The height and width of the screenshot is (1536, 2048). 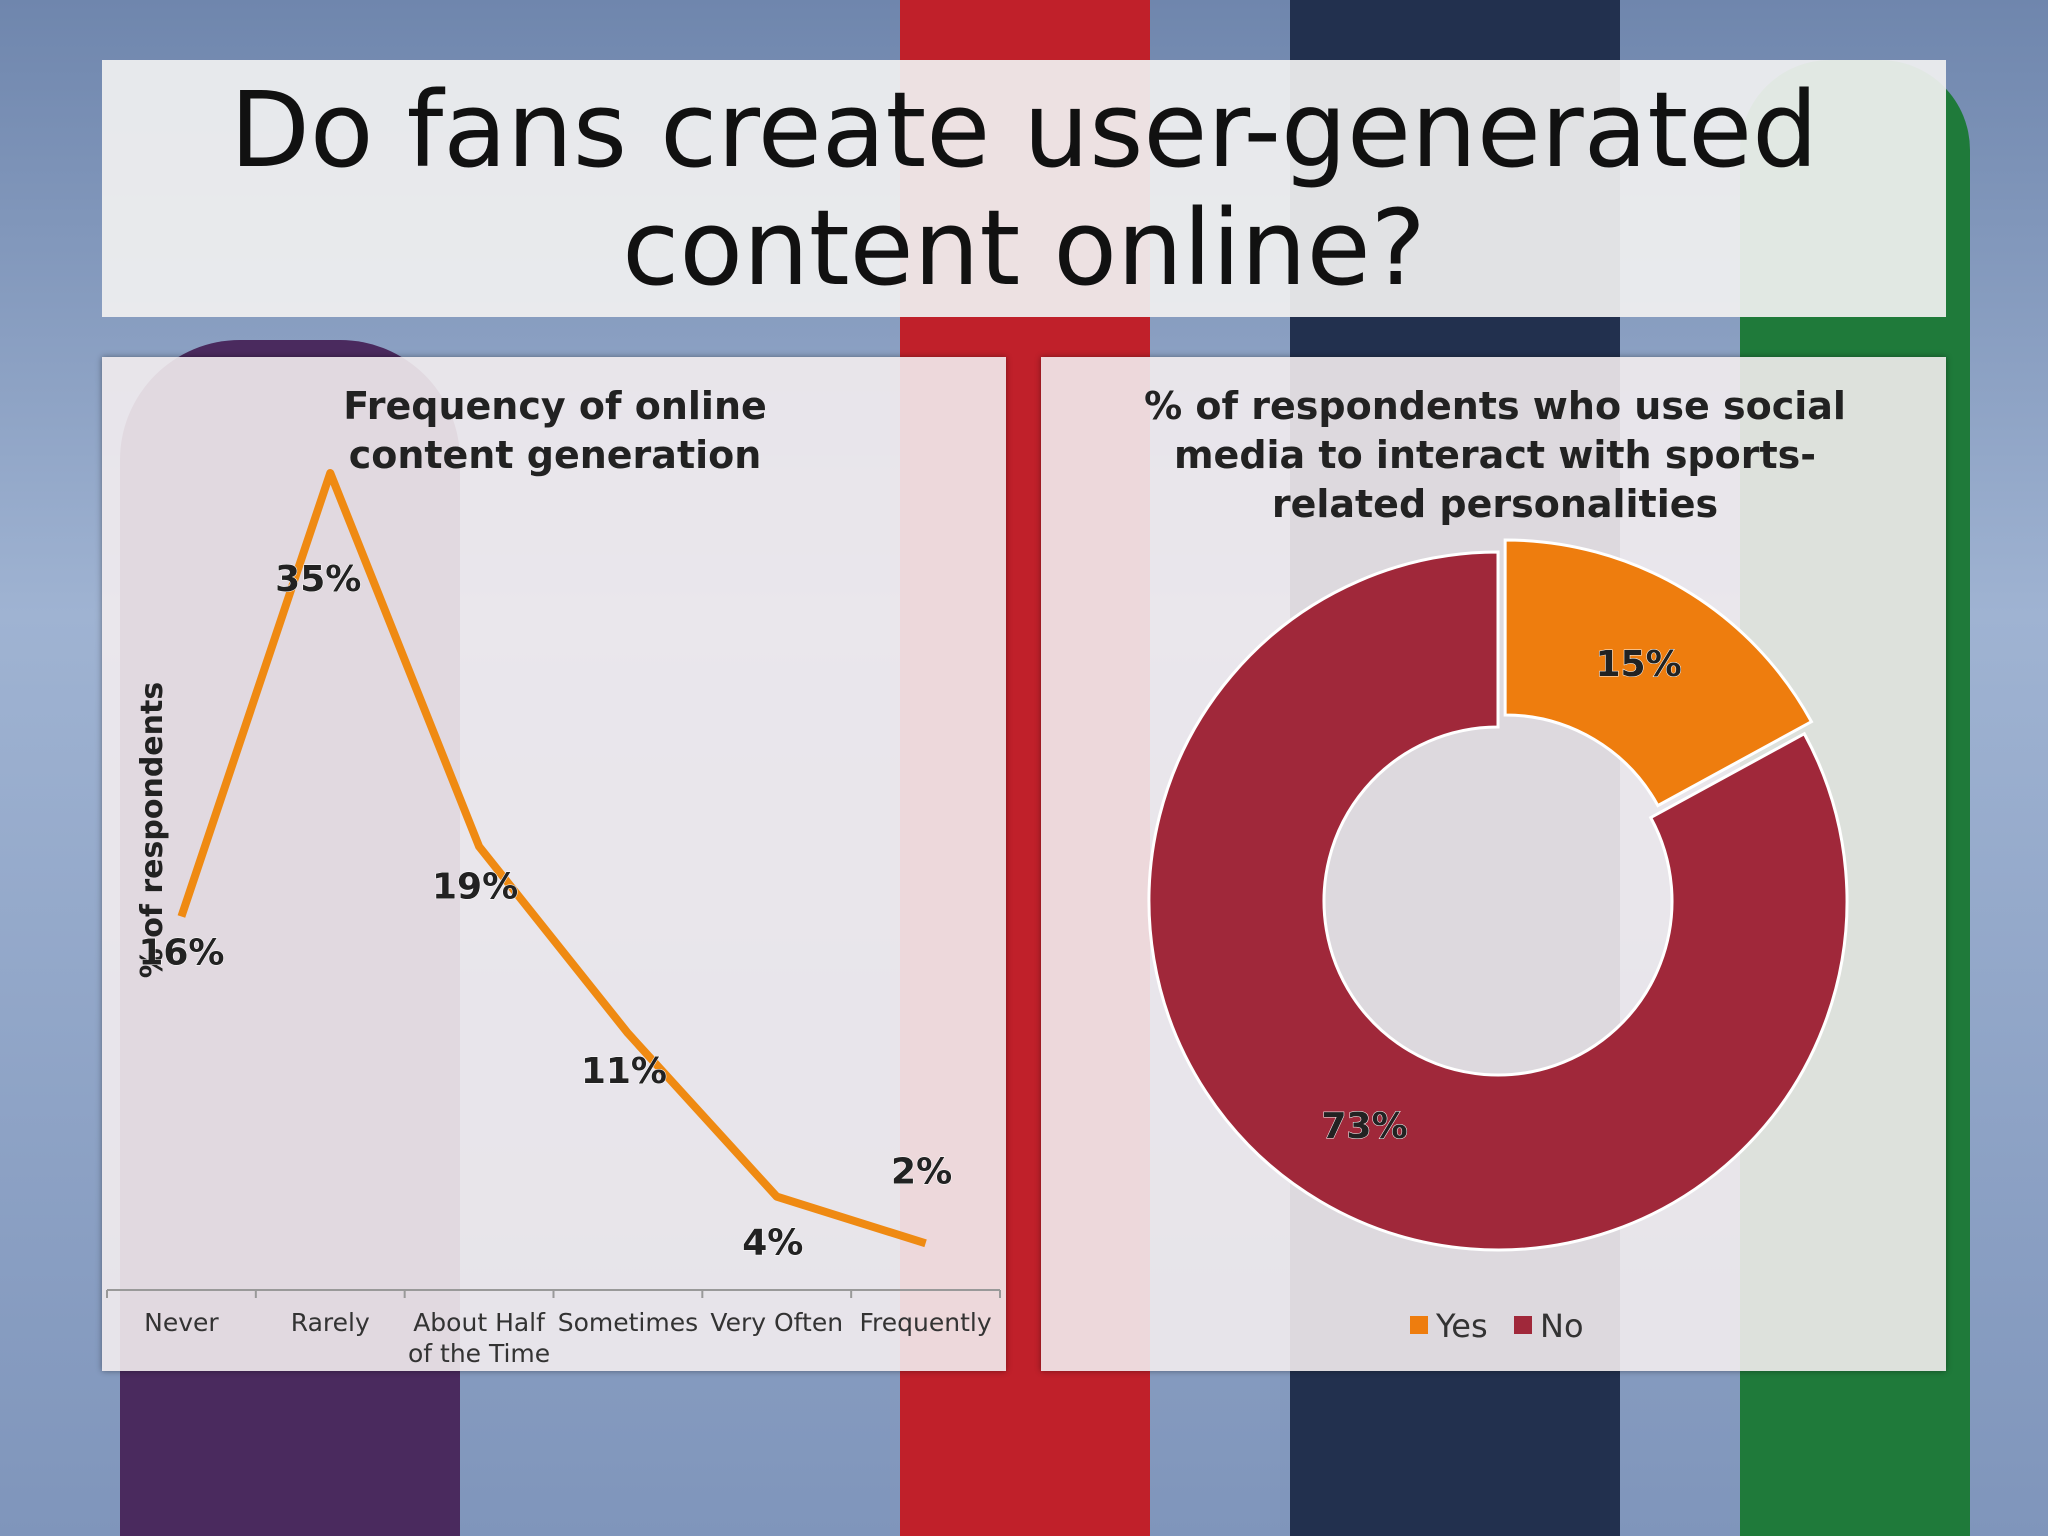 I want to click on x-tick-label: Very Often, so click(x=777, y=1322).